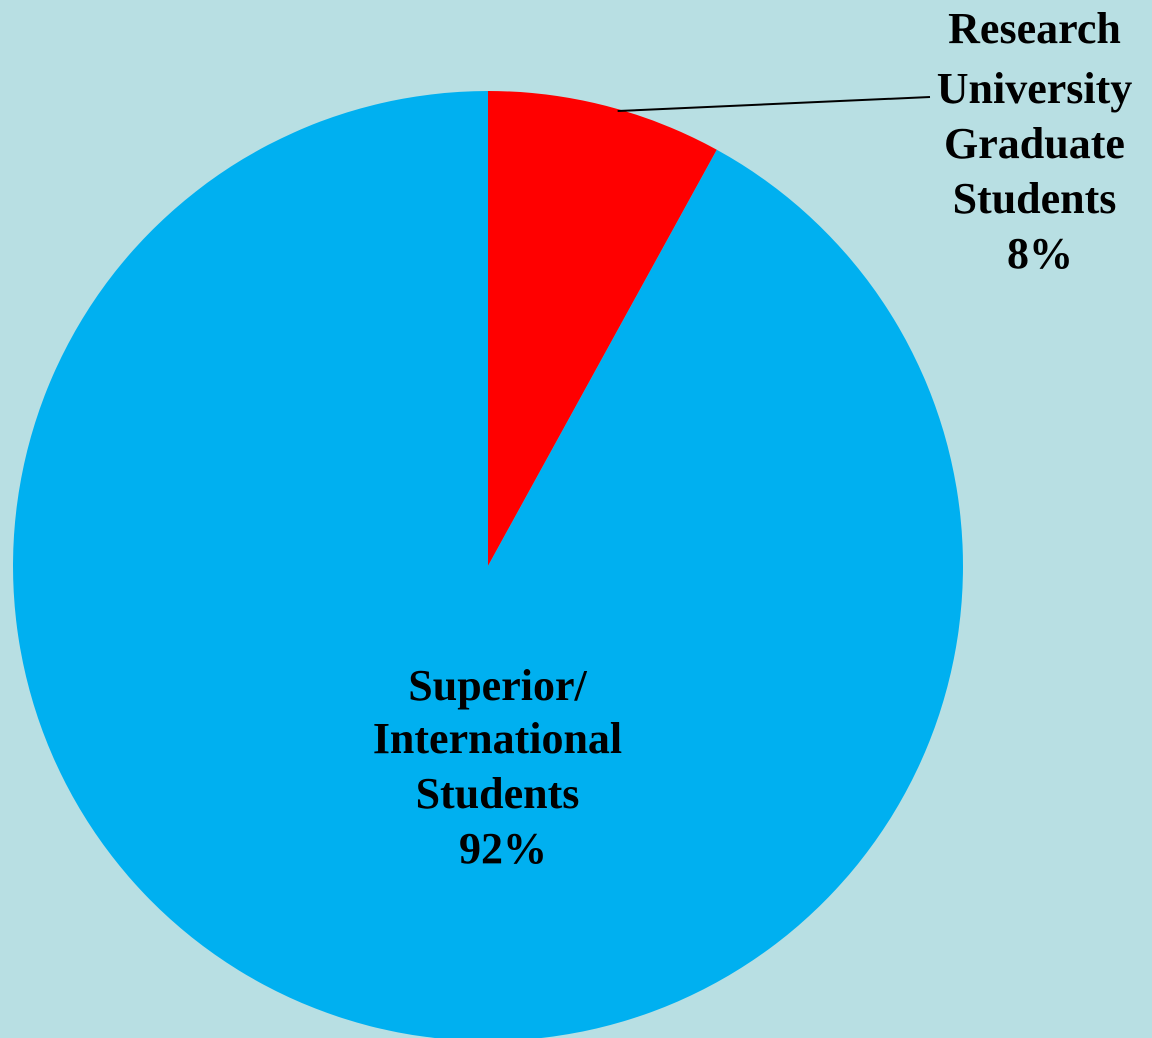 The image size is (1152, 1038). Describe the element at coordinates (1035, 88) in the screenshot. I see `slice-label-line: University` at that location.